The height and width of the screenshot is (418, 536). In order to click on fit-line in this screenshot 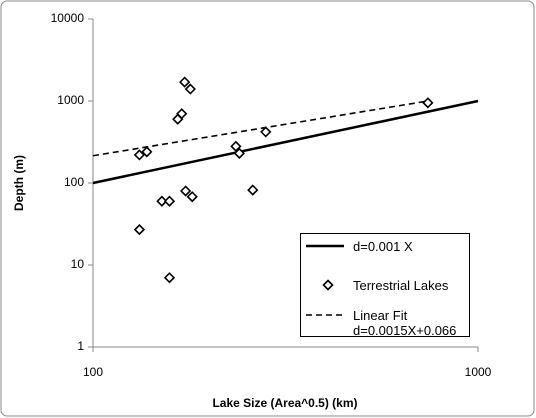, I will do `click(260, 128)`.